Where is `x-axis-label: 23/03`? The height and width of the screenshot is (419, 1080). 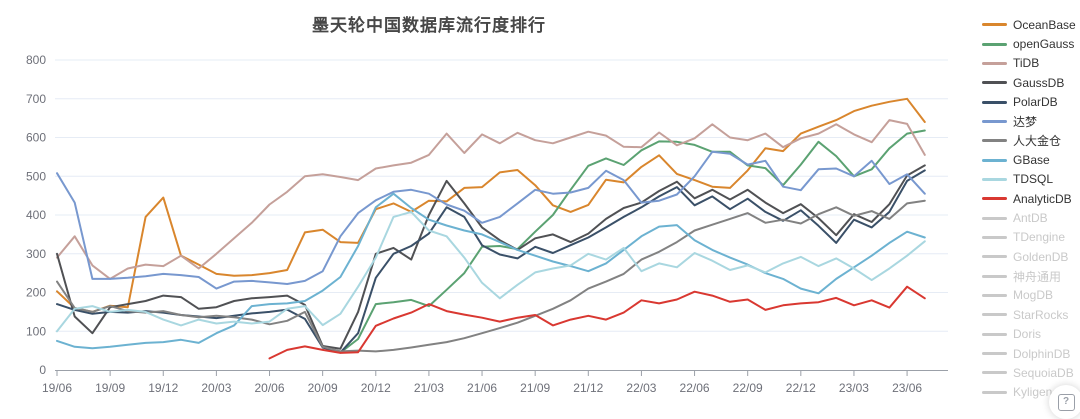
x-axis-label: 23/03 is located at coordinates (854, 388).